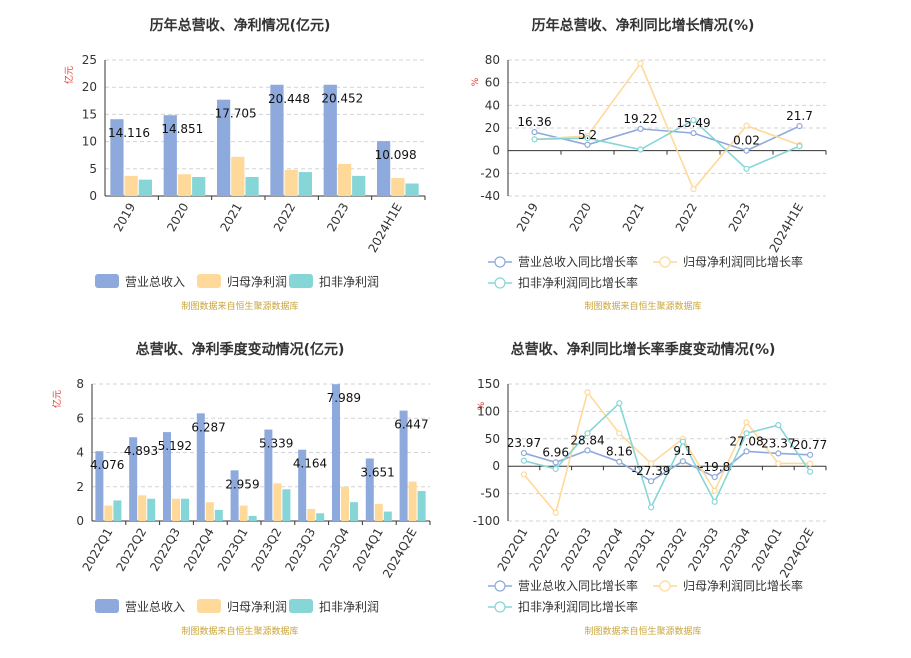 This screenshot has width=911, height=658. I want to click on y-tick-label: 8, so click(80, 384).